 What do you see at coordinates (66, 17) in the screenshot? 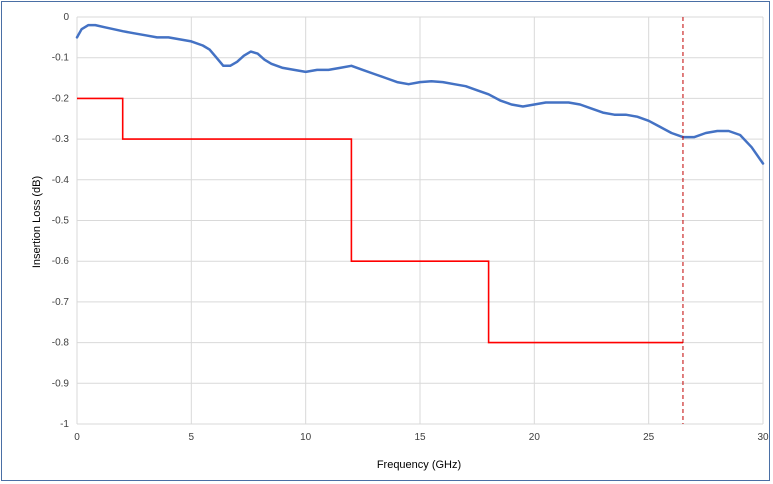
I see `y-tick-label: 0` at bounding box center [66, 17].